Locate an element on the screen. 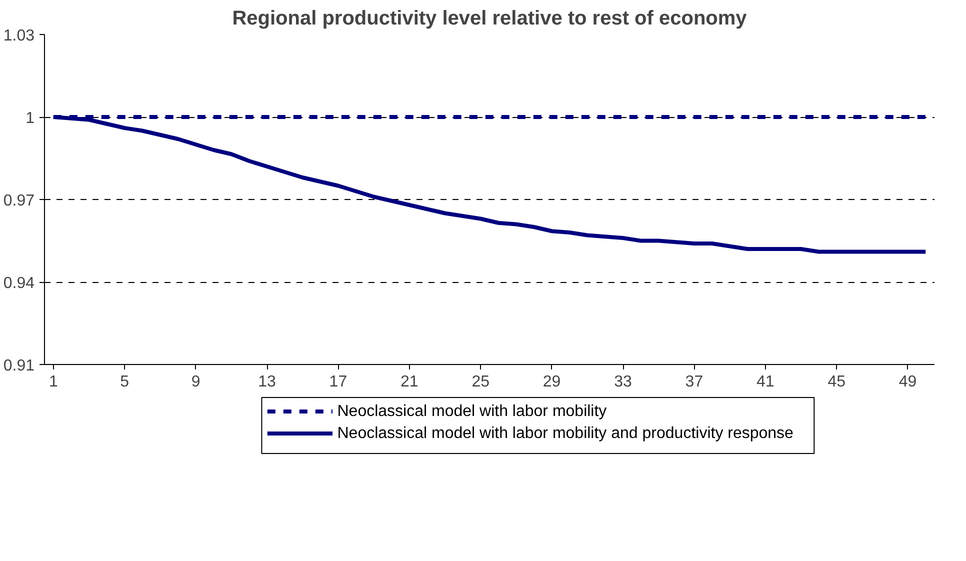  legend-label: Neoclassical model with labor mobility is located at coordinates (472, 411).